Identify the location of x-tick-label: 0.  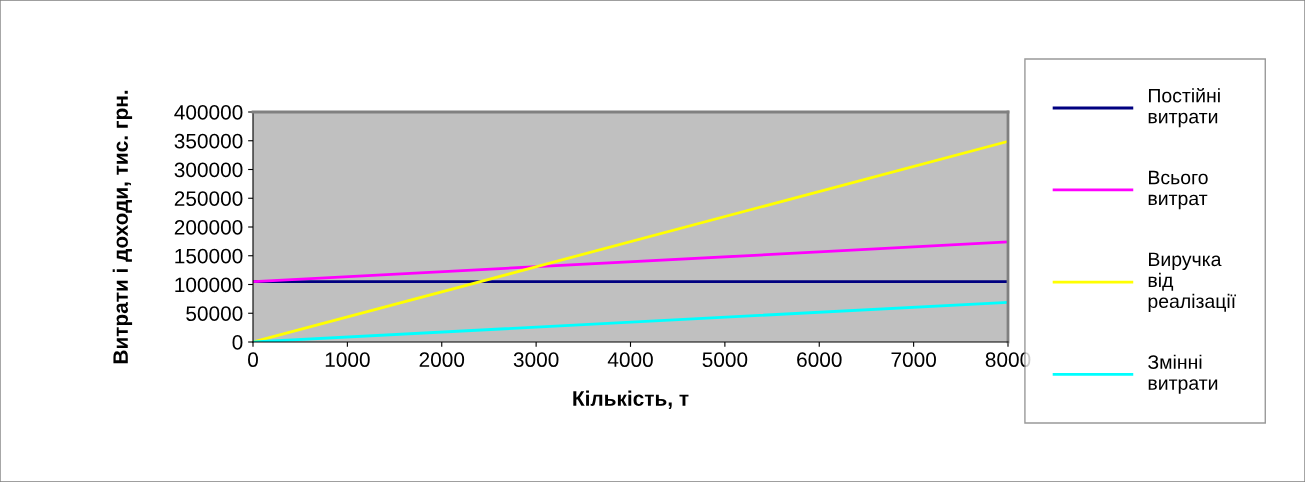
(253, 360).